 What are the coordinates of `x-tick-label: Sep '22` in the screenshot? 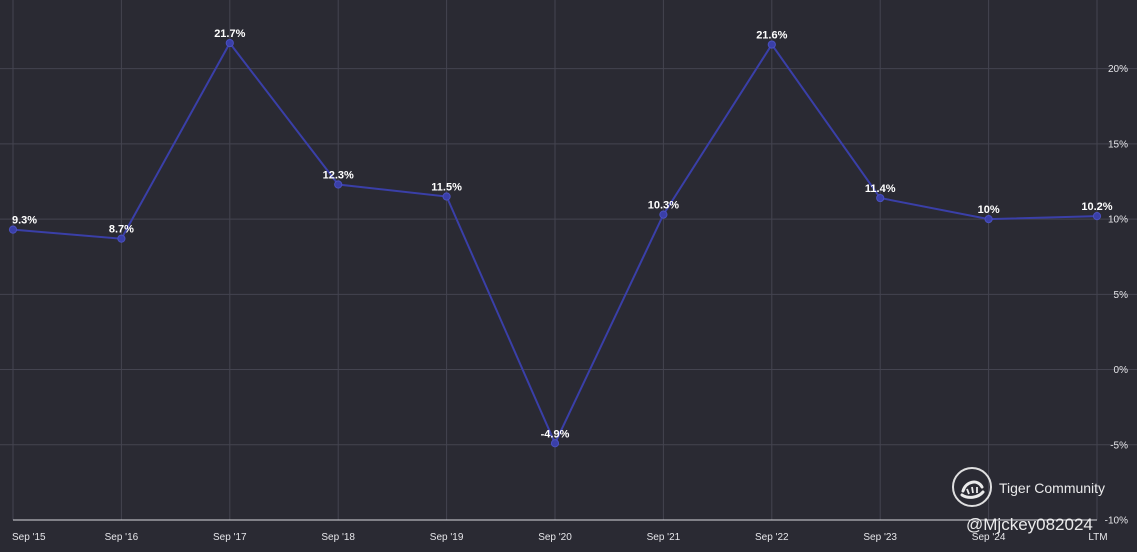 It's located at (772, 537).